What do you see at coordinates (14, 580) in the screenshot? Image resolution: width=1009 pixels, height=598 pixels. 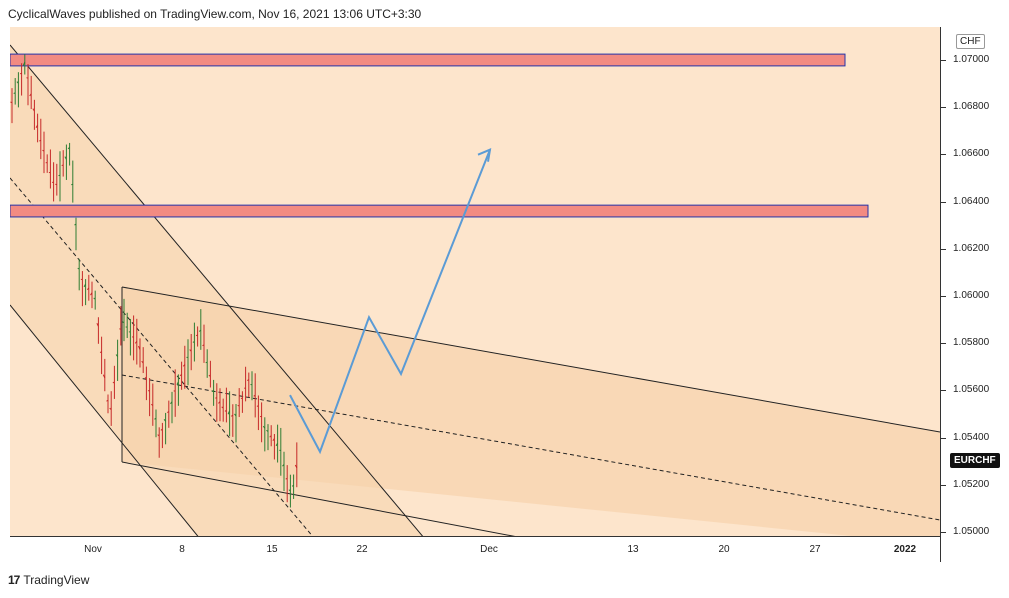 I see `tradingview-logo-icon: 17` at bounding box center [14, 580].